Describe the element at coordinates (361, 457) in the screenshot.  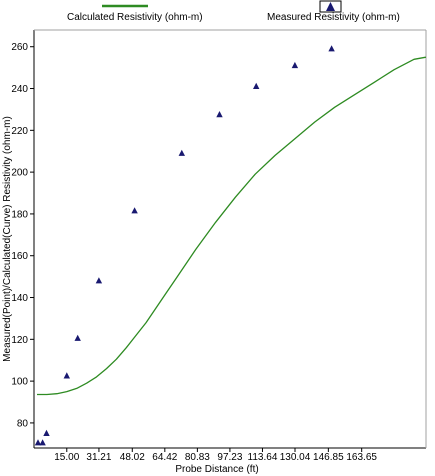
I see `x-tick-label: 163.65` at that location.